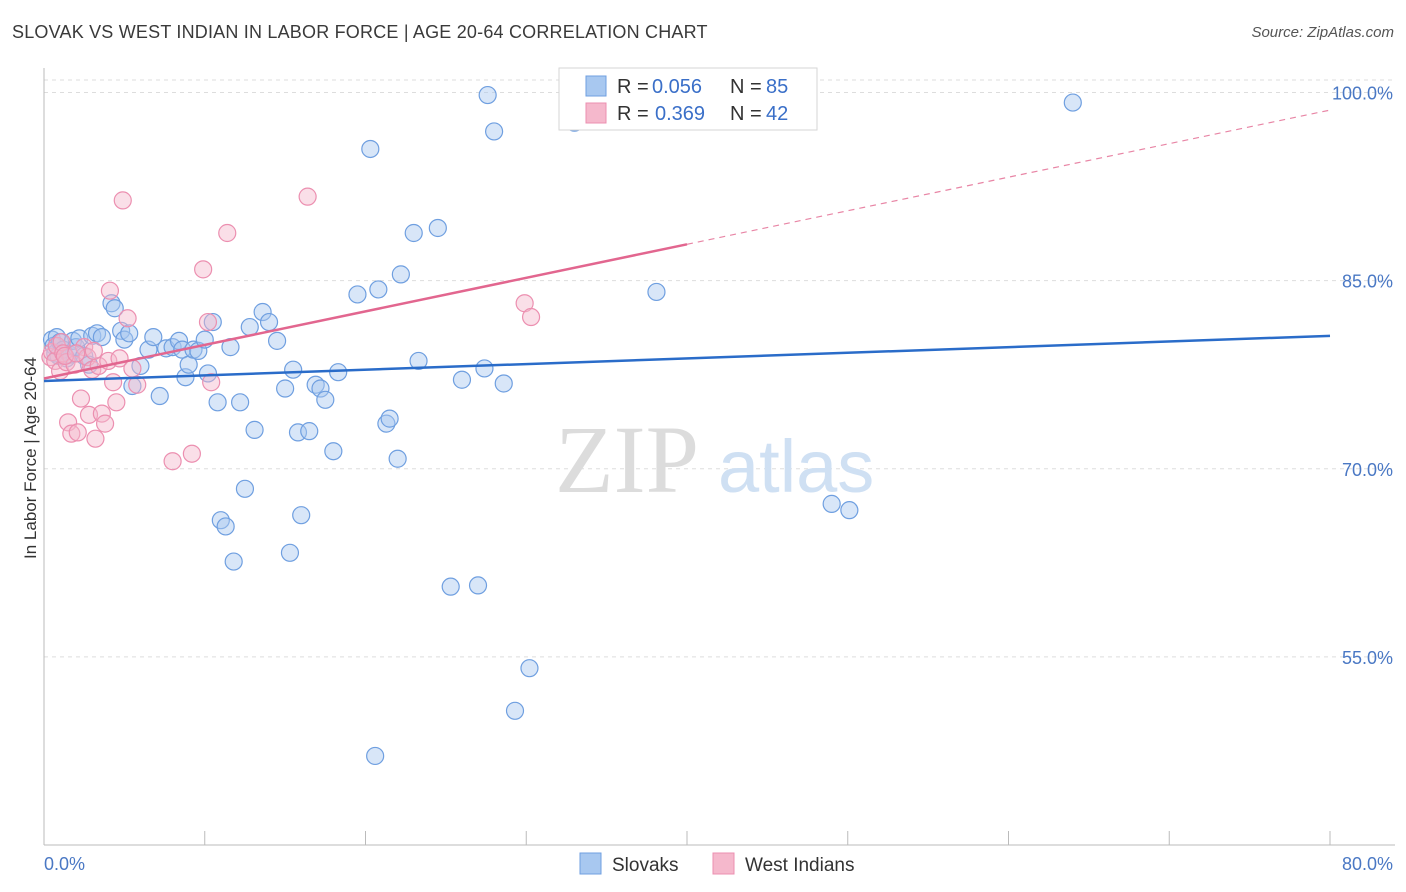 This screenshot has height=892, width=1406. What do you see at coordinates (627, 459) in the screenshot?
I see `watermark-zip: ZIP` at bounding box center [627, 459].